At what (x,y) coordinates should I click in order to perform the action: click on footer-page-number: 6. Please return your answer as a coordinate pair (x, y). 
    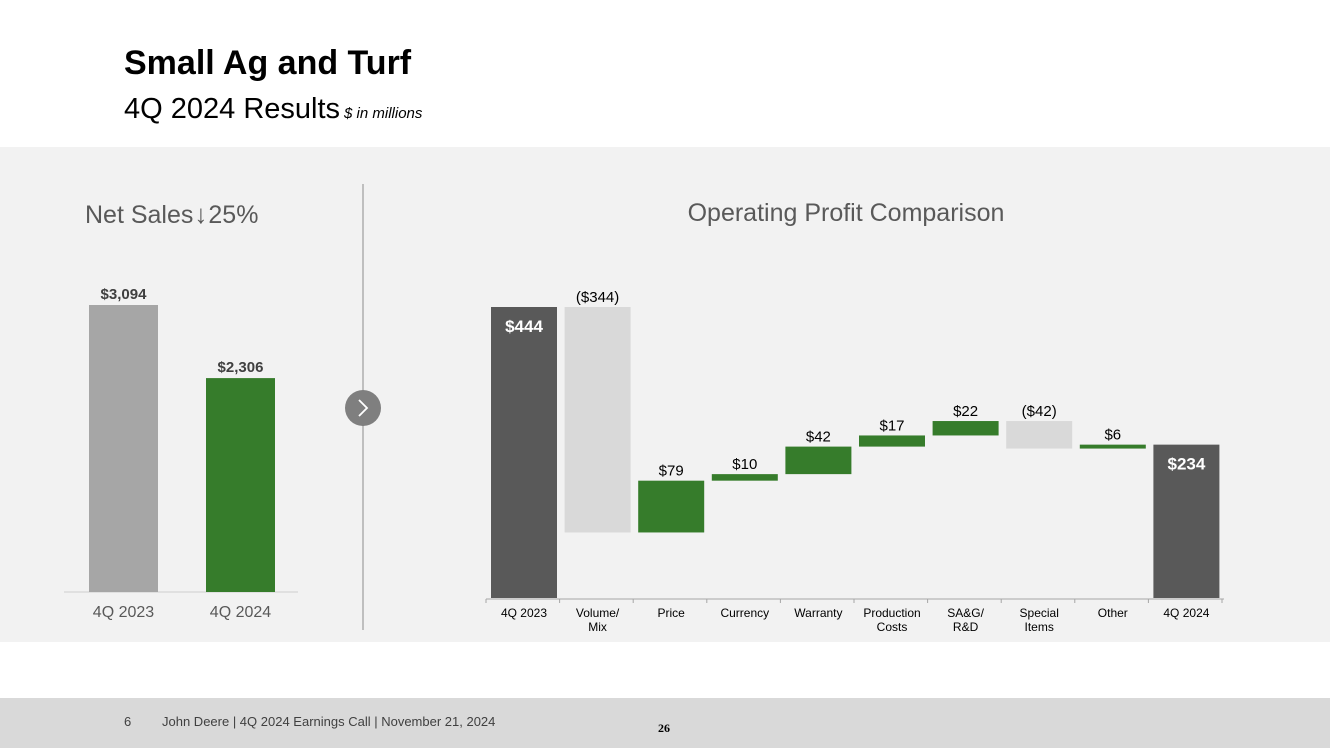
    Looking at the image, I should click on (128, 721).